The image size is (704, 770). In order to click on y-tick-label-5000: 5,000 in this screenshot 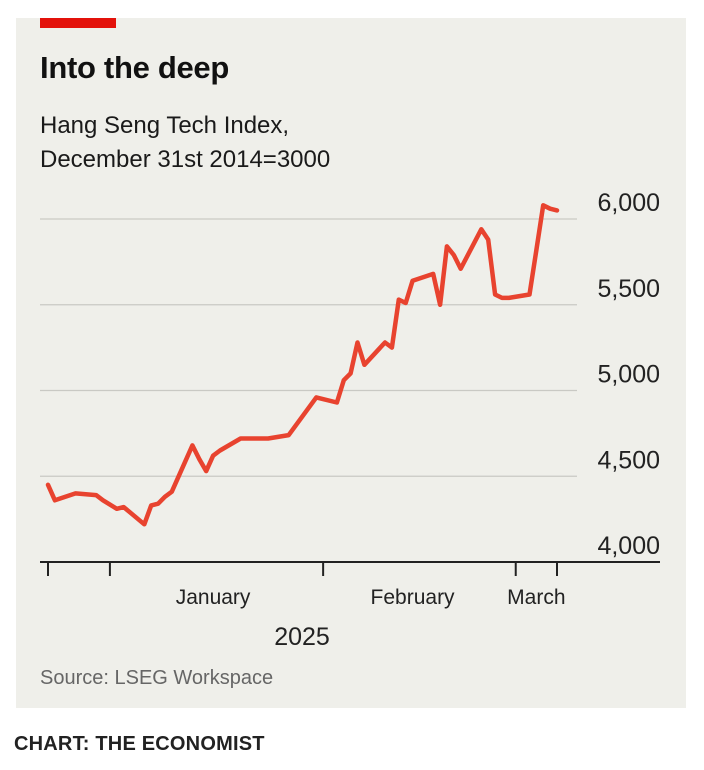, I will do `click(628, 375)`.